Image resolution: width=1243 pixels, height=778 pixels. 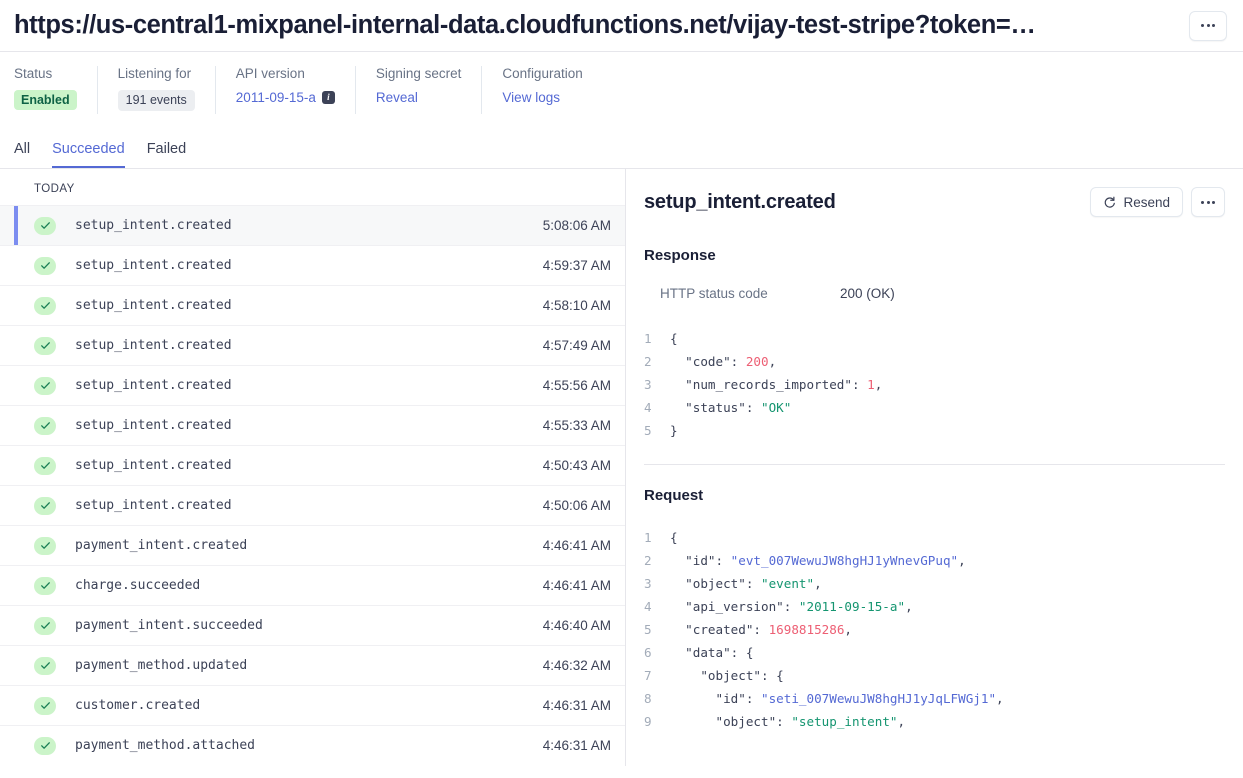 What do you see at coordinates (1146, 202) in the screenshot?
I see `resend-button-label: Resend` at bounding box center [1146, 202].